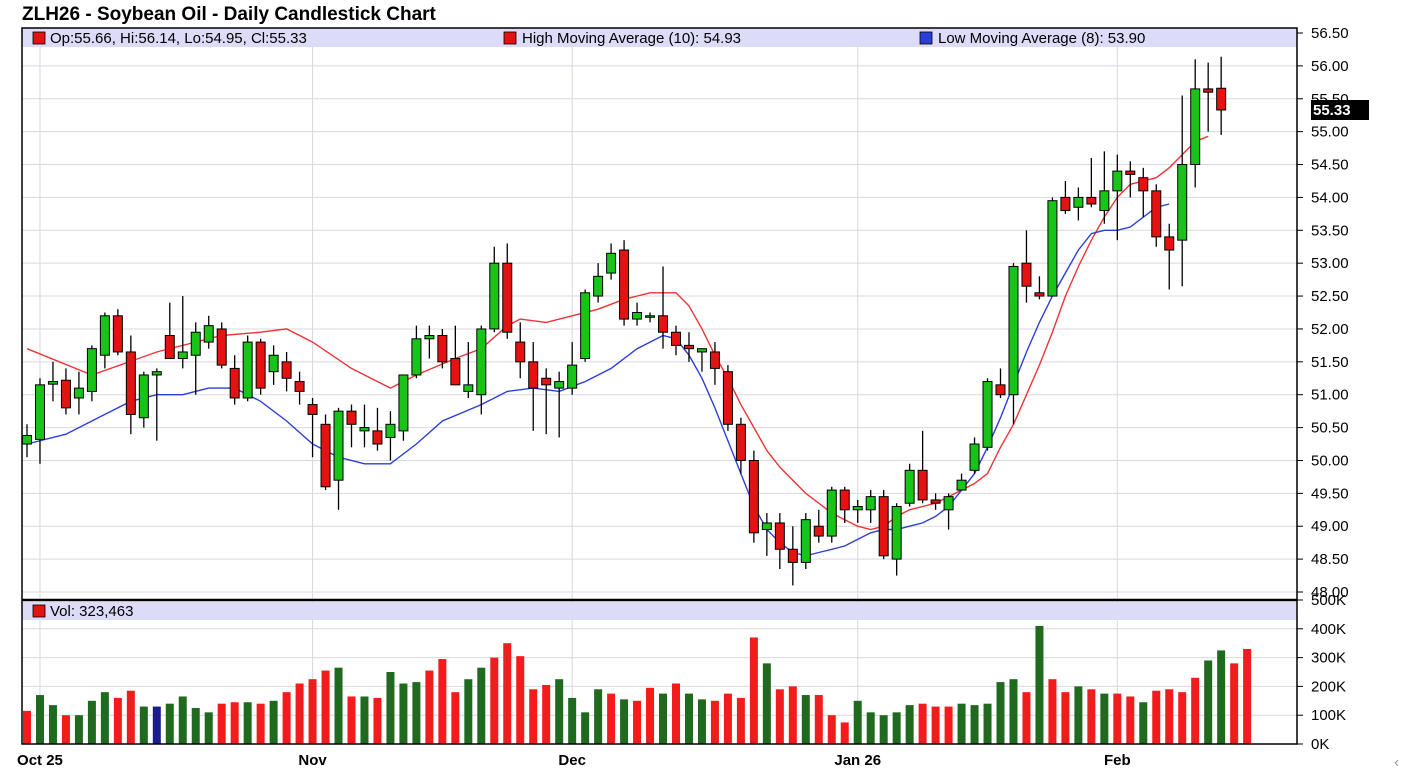 This screenshot has height=781, width=1406. What do you see at coordinates (39, 38) in the screenshot?
I see `ohlc-legend-swatch` at bounding box center [39, 38].